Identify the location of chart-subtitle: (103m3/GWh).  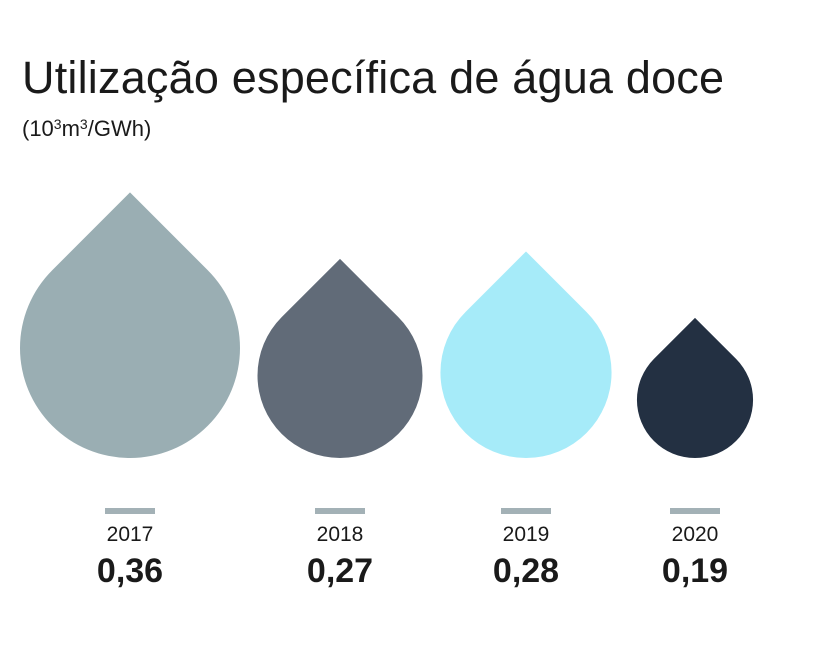
(86, 129).